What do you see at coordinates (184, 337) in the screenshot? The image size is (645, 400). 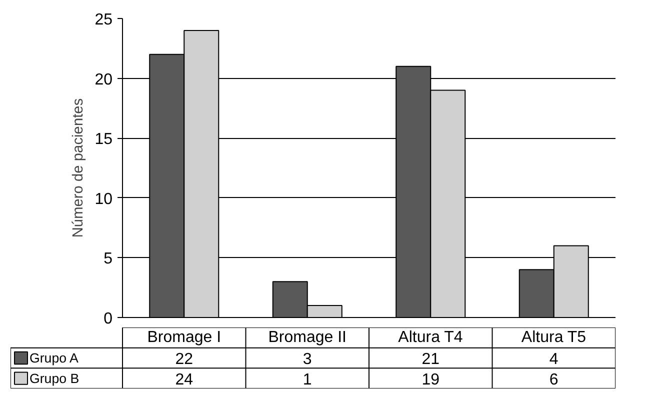 I see `x-tick-label: Bromage I` at bounding box center [184, 337].